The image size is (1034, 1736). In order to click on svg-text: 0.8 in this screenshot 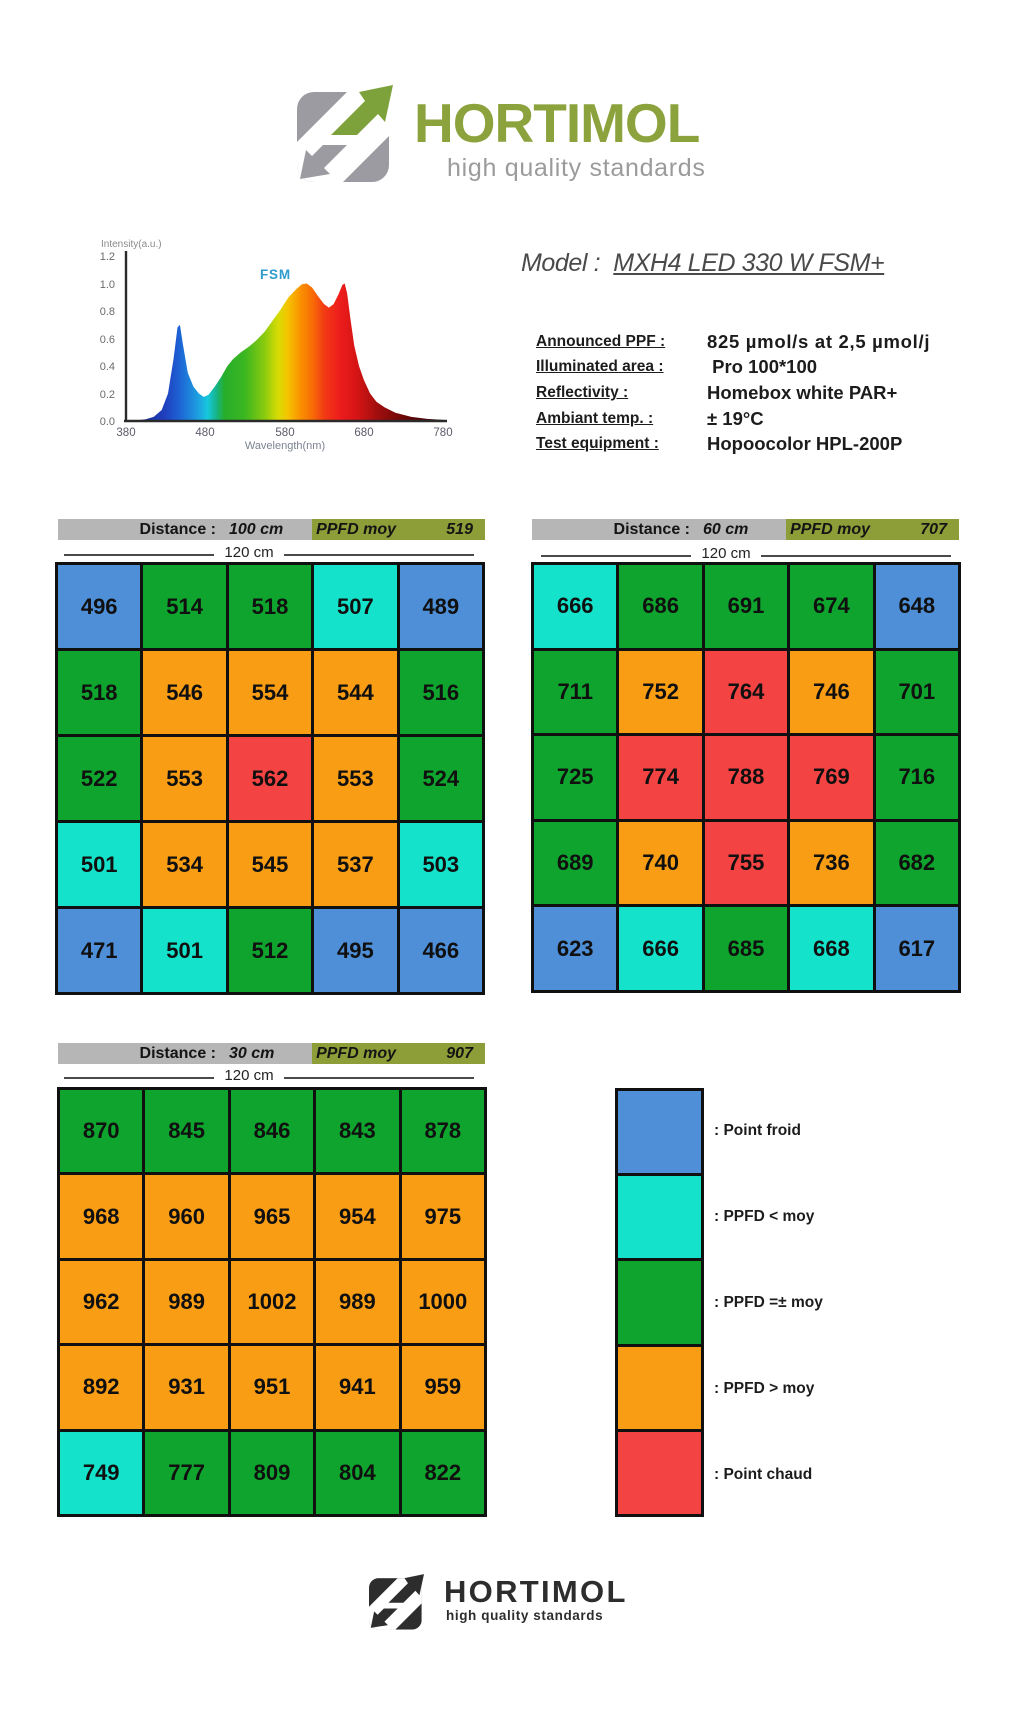, I will do `click(107, 312)`.